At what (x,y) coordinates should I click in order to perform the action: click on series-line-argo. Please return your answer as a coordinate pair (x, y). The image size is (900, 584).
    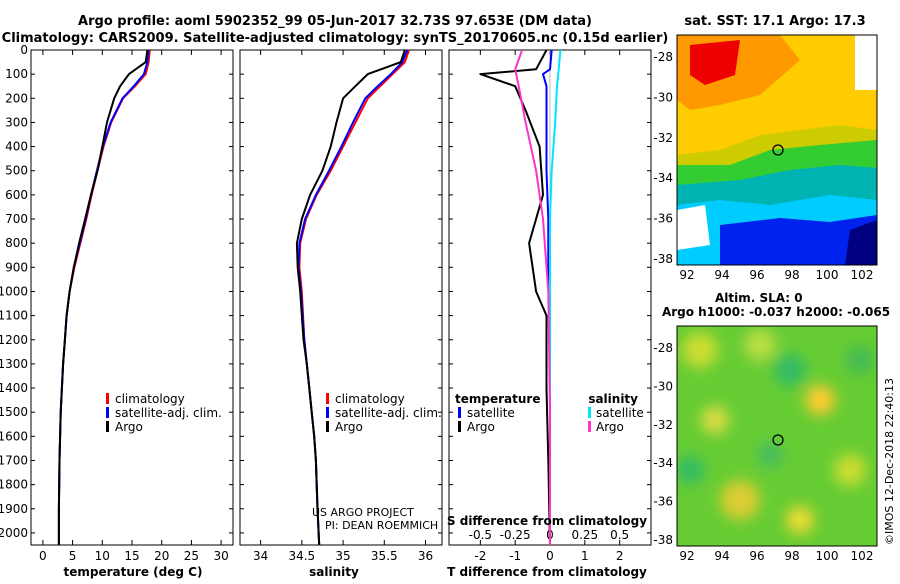
    Looking at the image, I should click on (350, 297).